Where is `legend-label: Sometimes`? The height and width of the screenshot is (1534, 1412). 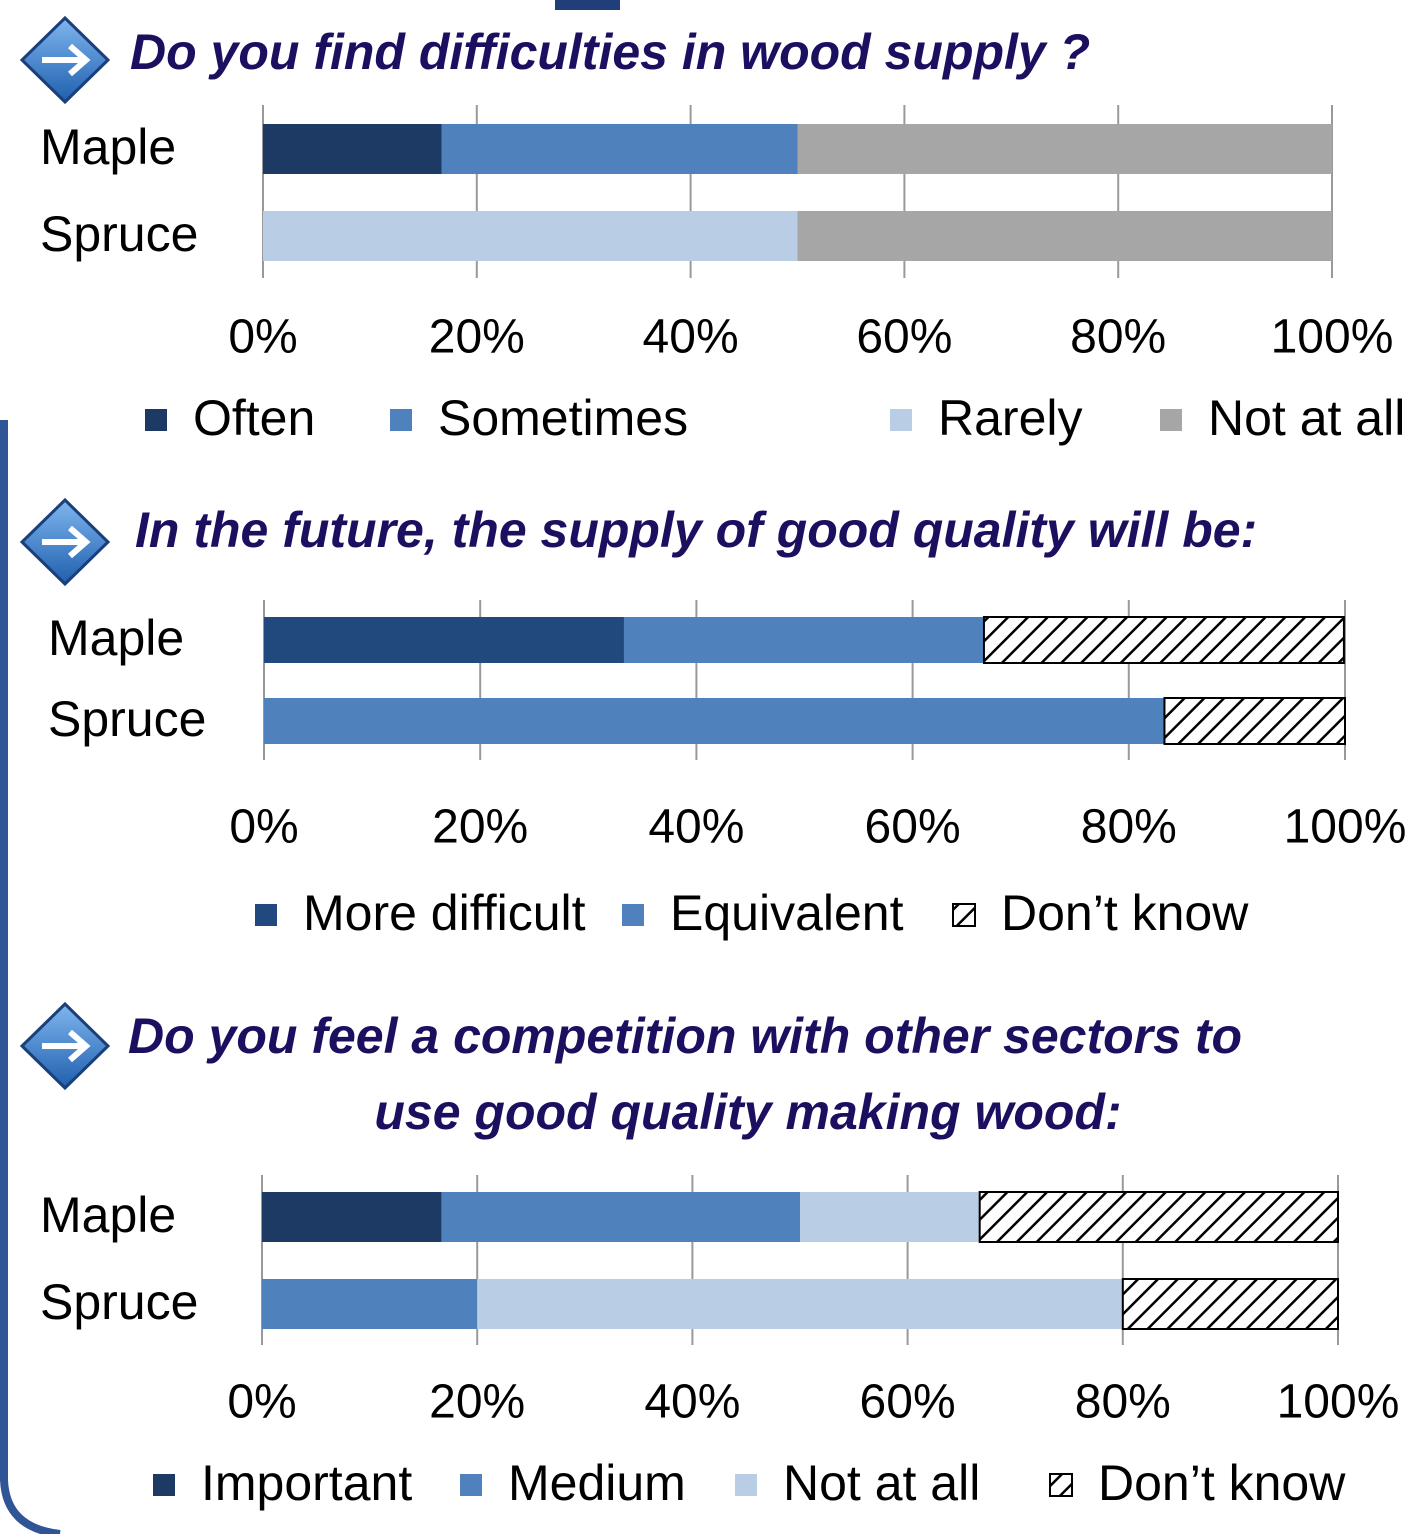
legend-label: Sometimes is located at coordinates (563, 418).